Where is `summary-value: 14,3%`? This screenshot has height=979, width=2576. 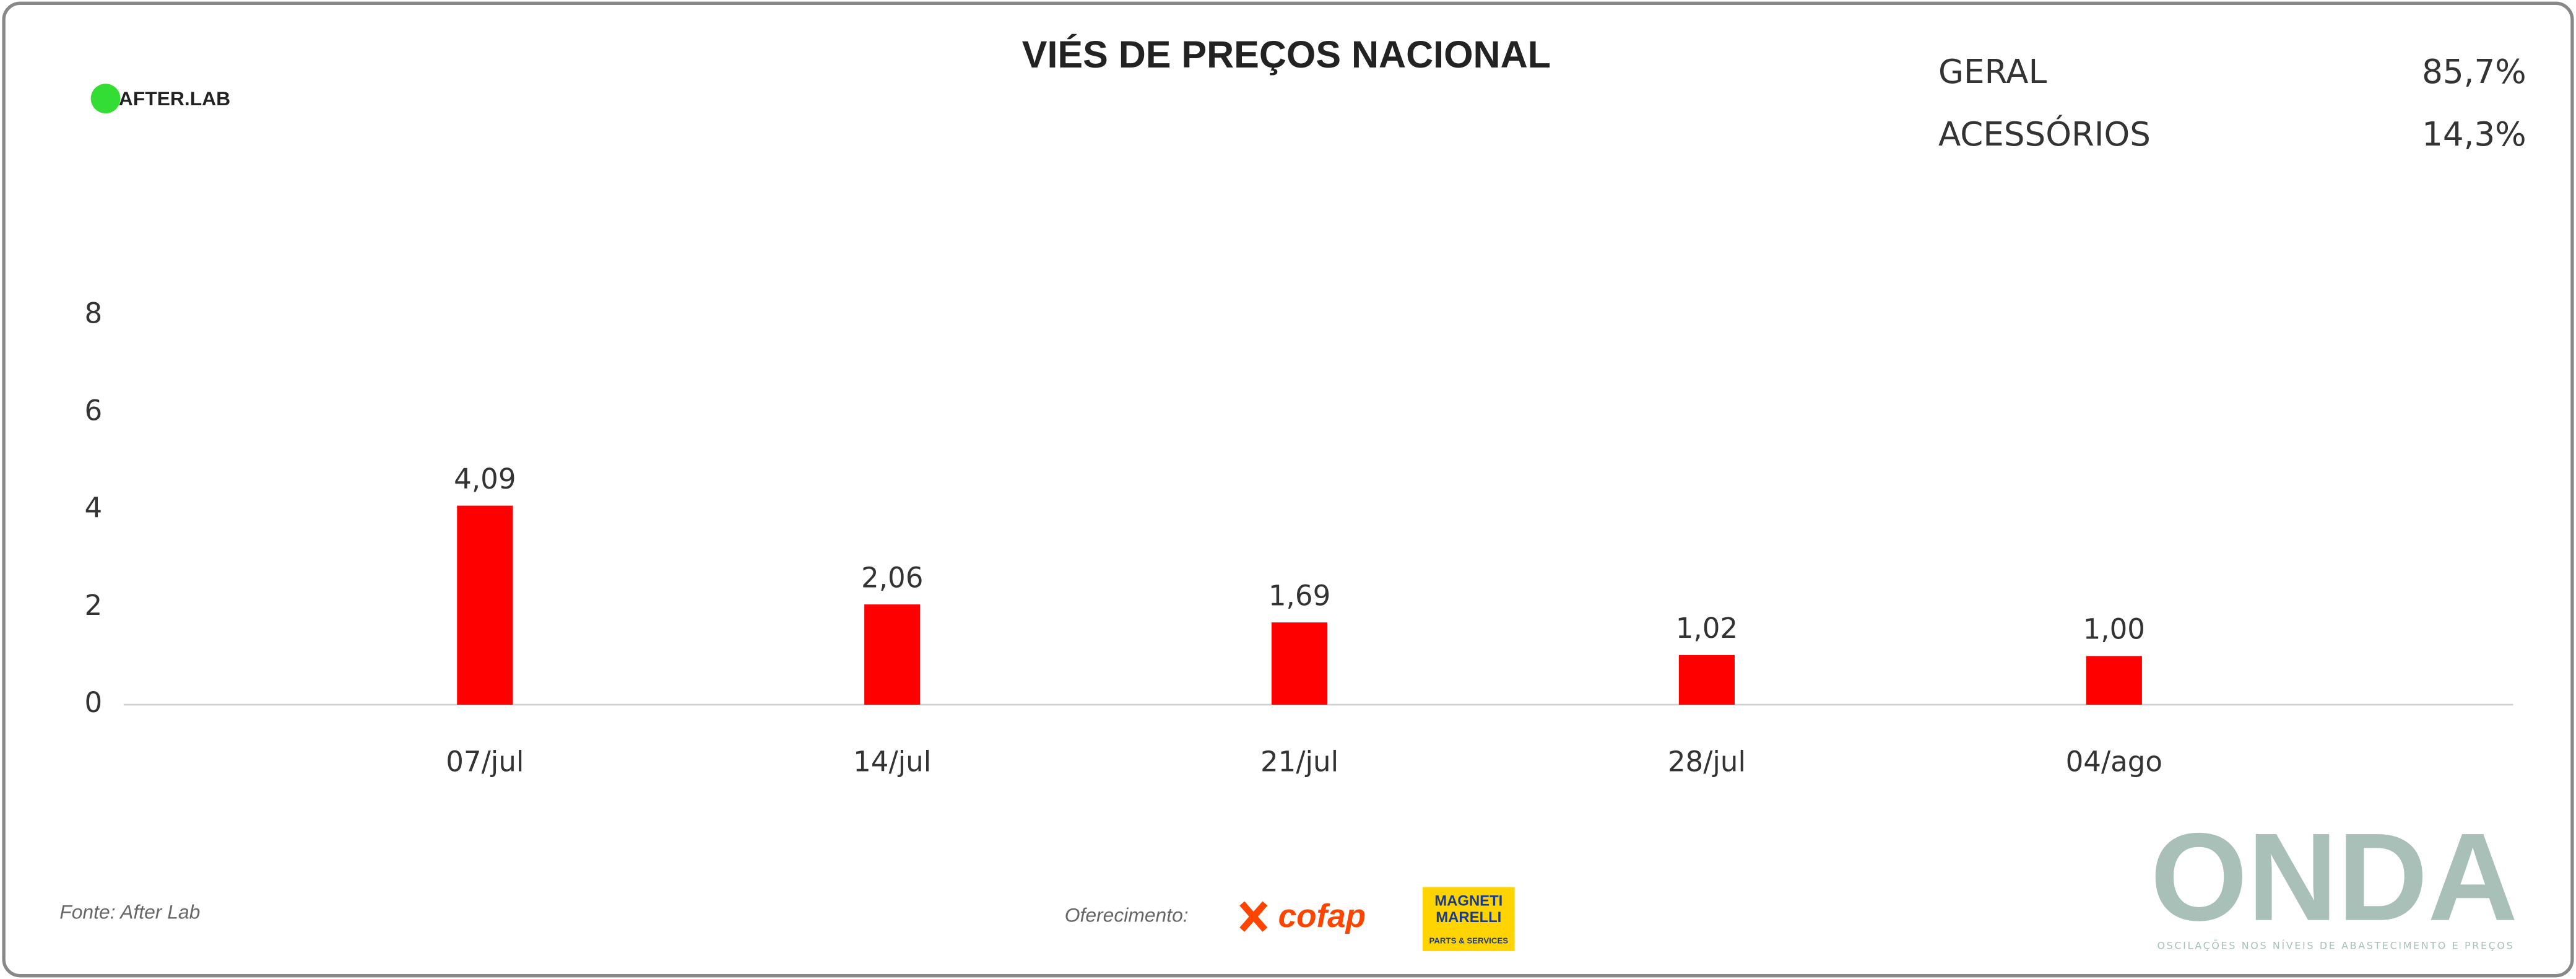 summary-value: 14,3% is located at coordinates (2474, 134).